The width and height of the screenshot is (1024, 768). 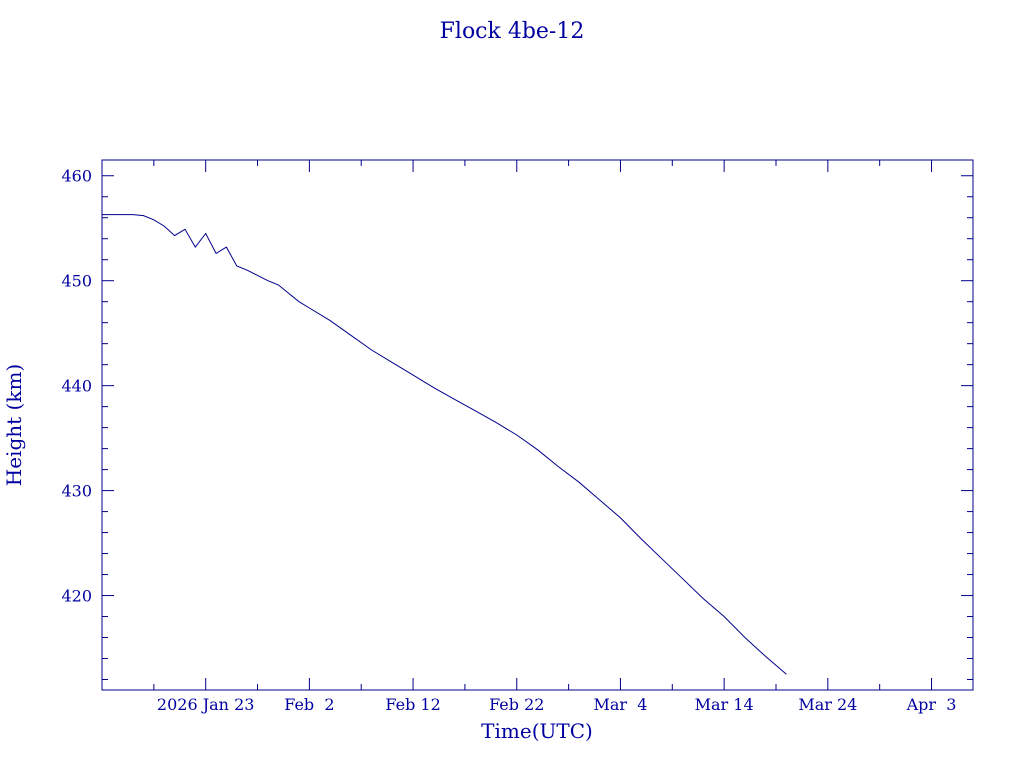 What do you see at coordinates (76, 596) in the screenshot?
I see `y-tick-label: 420` at bounding box center [76, 596].